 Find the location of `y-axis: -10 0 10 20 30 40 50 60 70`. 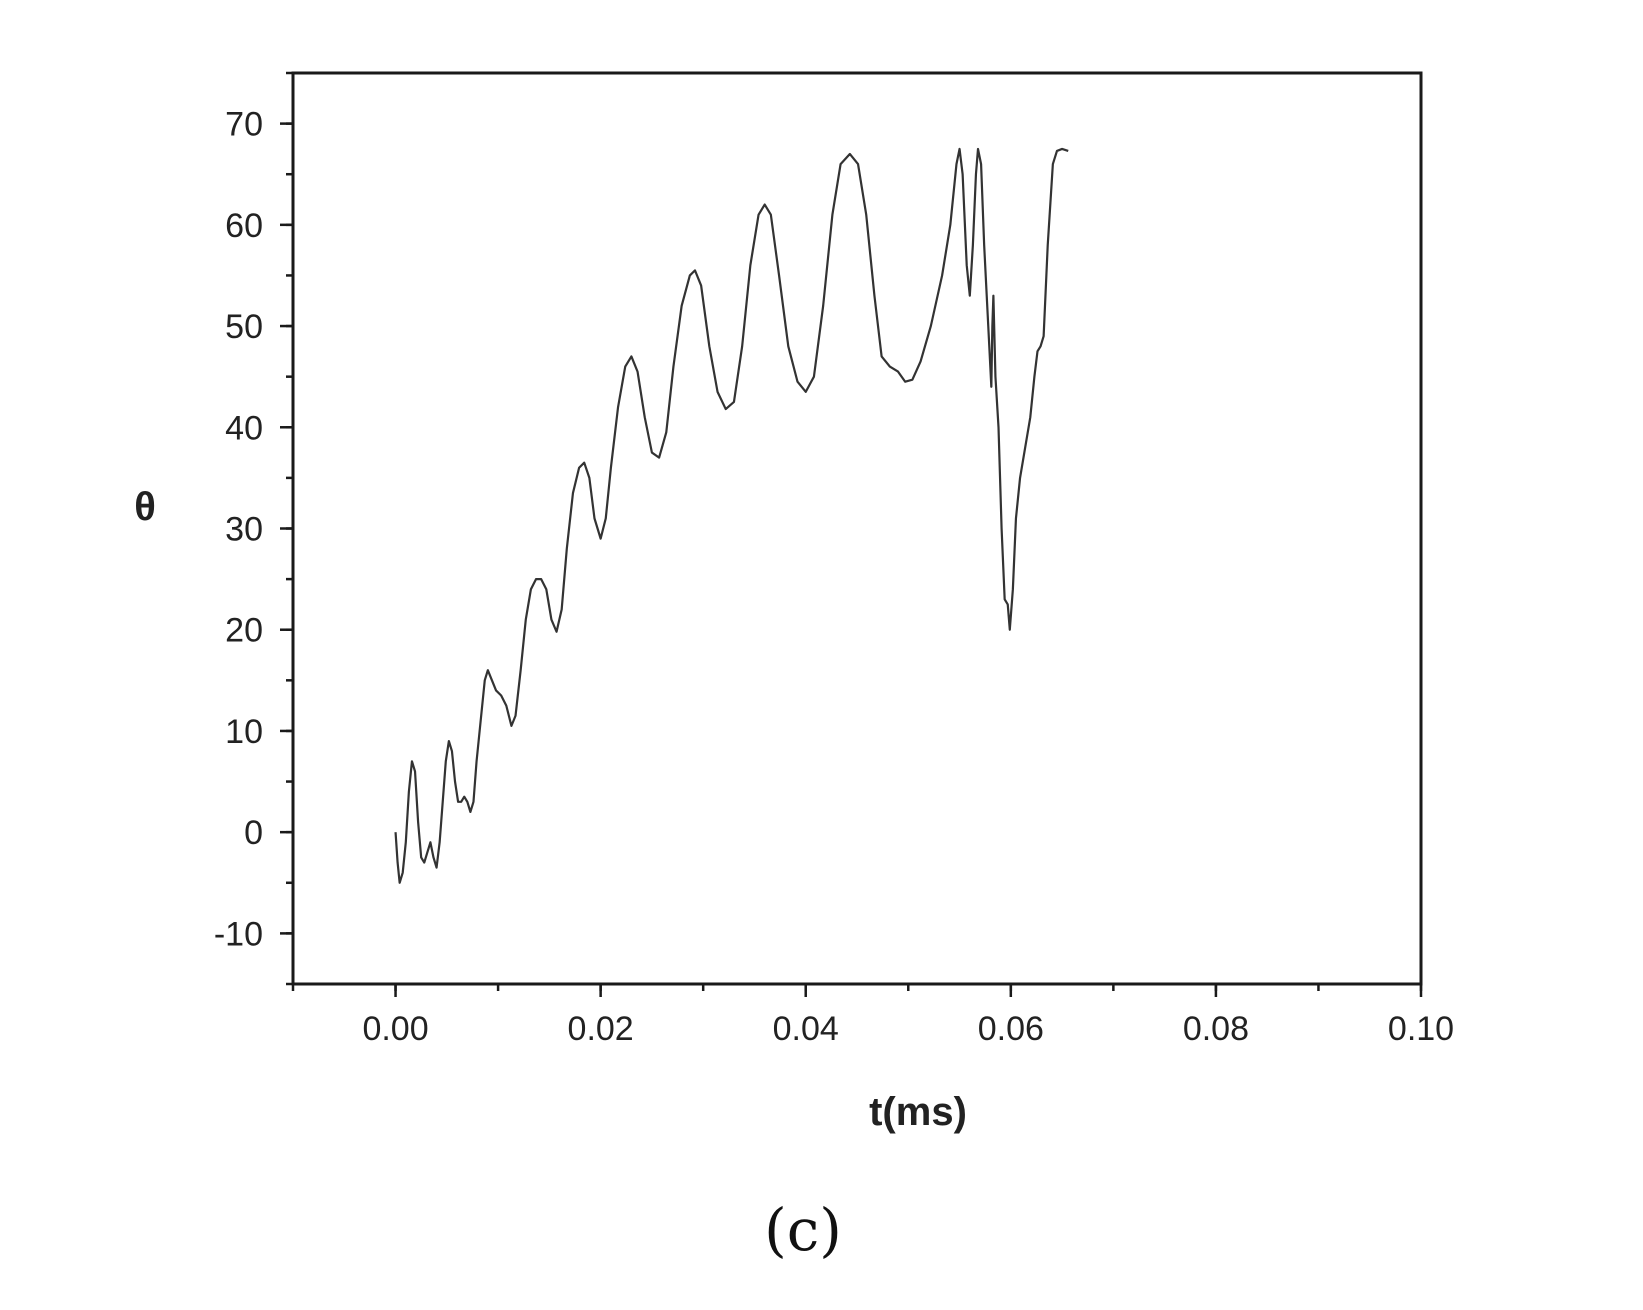

y-axis: -10 0 10 20 30 40 50 60 70 is located at coordinates (253, 528).